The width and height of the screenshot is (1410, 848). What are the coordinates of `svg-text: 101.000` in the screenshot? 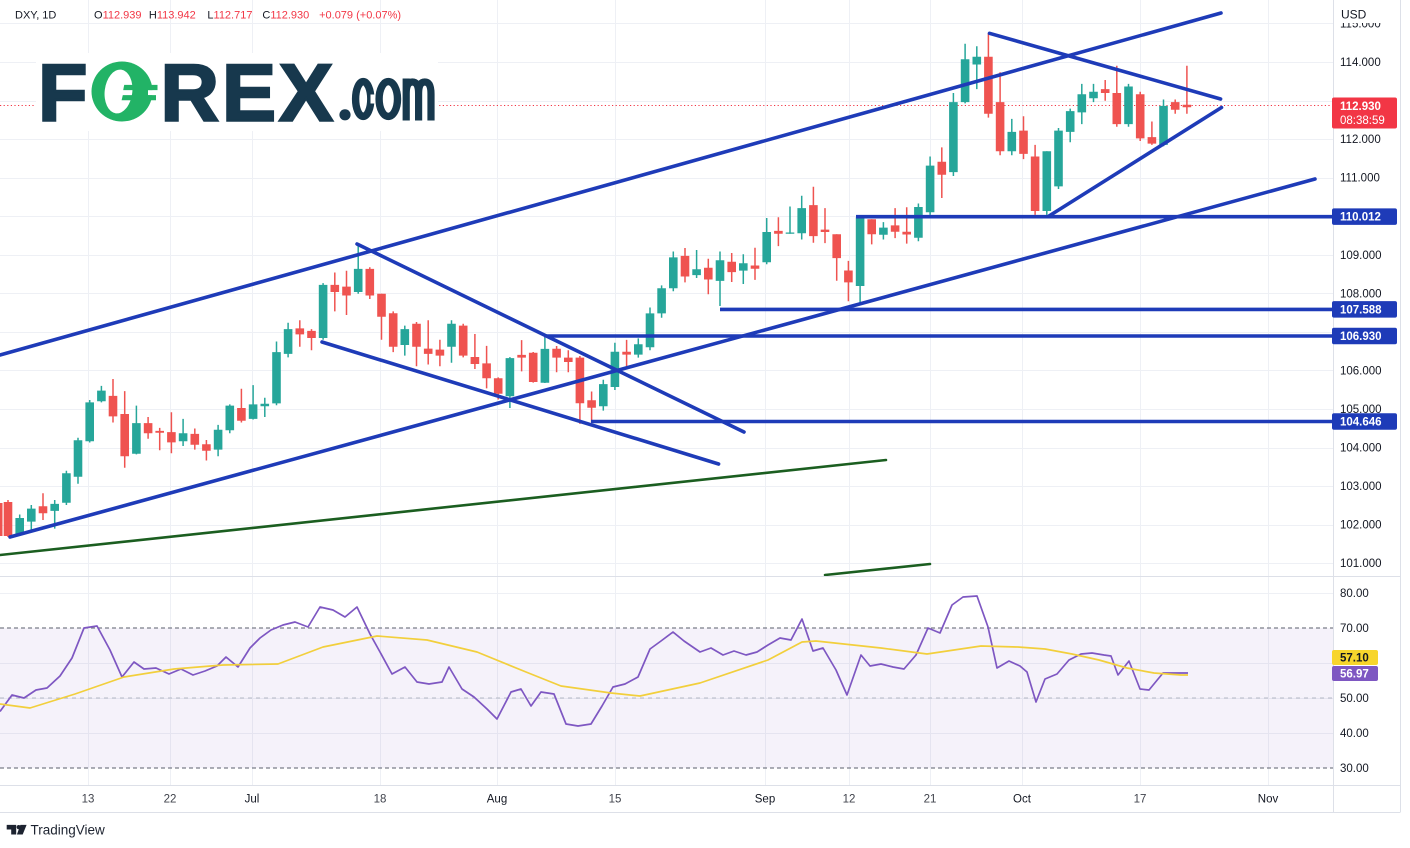 It's located at (1361, 564).